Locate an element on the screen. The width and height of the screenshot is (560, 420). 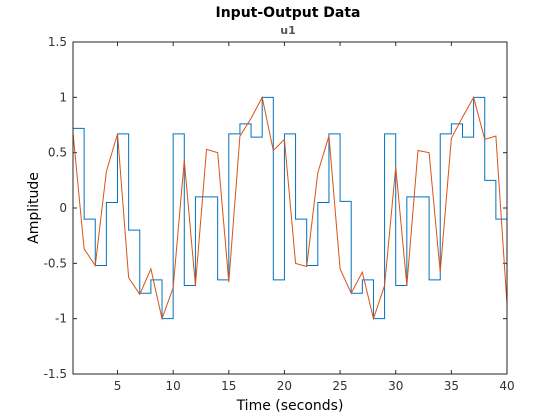
y-tick-label: 1 is located at coordinates (63, 97).